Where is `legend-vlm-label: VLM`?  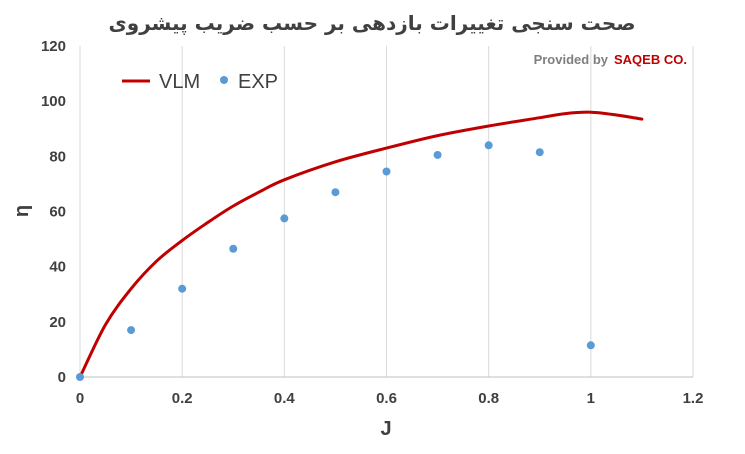 legend-vlm-label: VLM is located at coordinates (179, 82).